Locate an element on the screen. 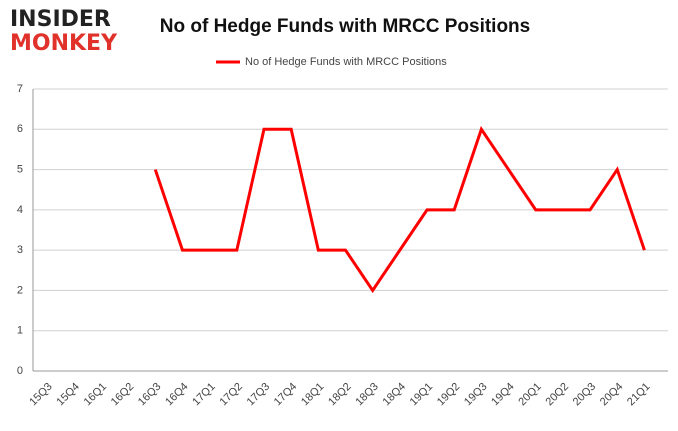 Image resolution: width=678 pixels, height=431 pixels. y-tick-label: 3 is located at coordinates (20, 250).